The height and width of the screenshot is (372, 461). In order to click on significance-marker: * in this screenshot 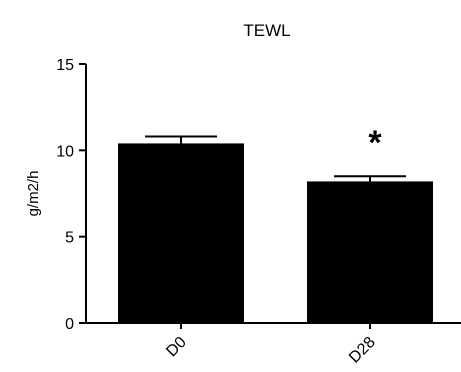, I will do `click(375, 143)`.